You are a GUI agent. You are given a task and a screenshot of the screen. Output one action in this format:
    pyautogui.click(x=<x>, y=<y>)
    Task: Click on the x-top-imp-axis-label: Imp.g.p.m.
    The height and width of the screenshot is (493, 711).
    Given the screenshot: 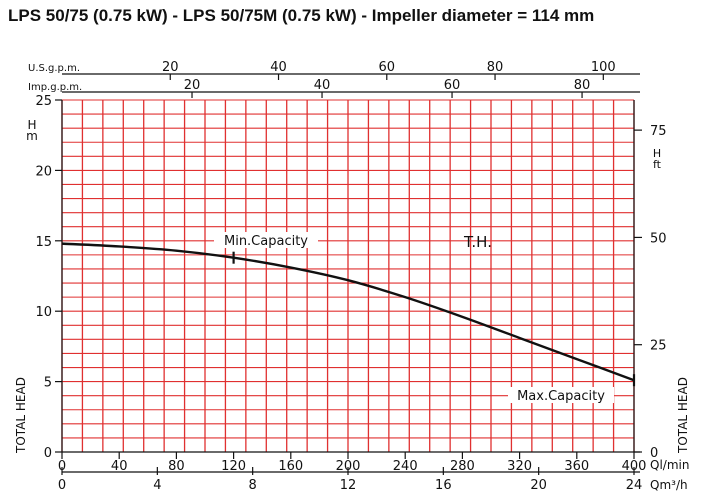 What is the action you would take?
    pyautogui.click(x=55, y=87)
    